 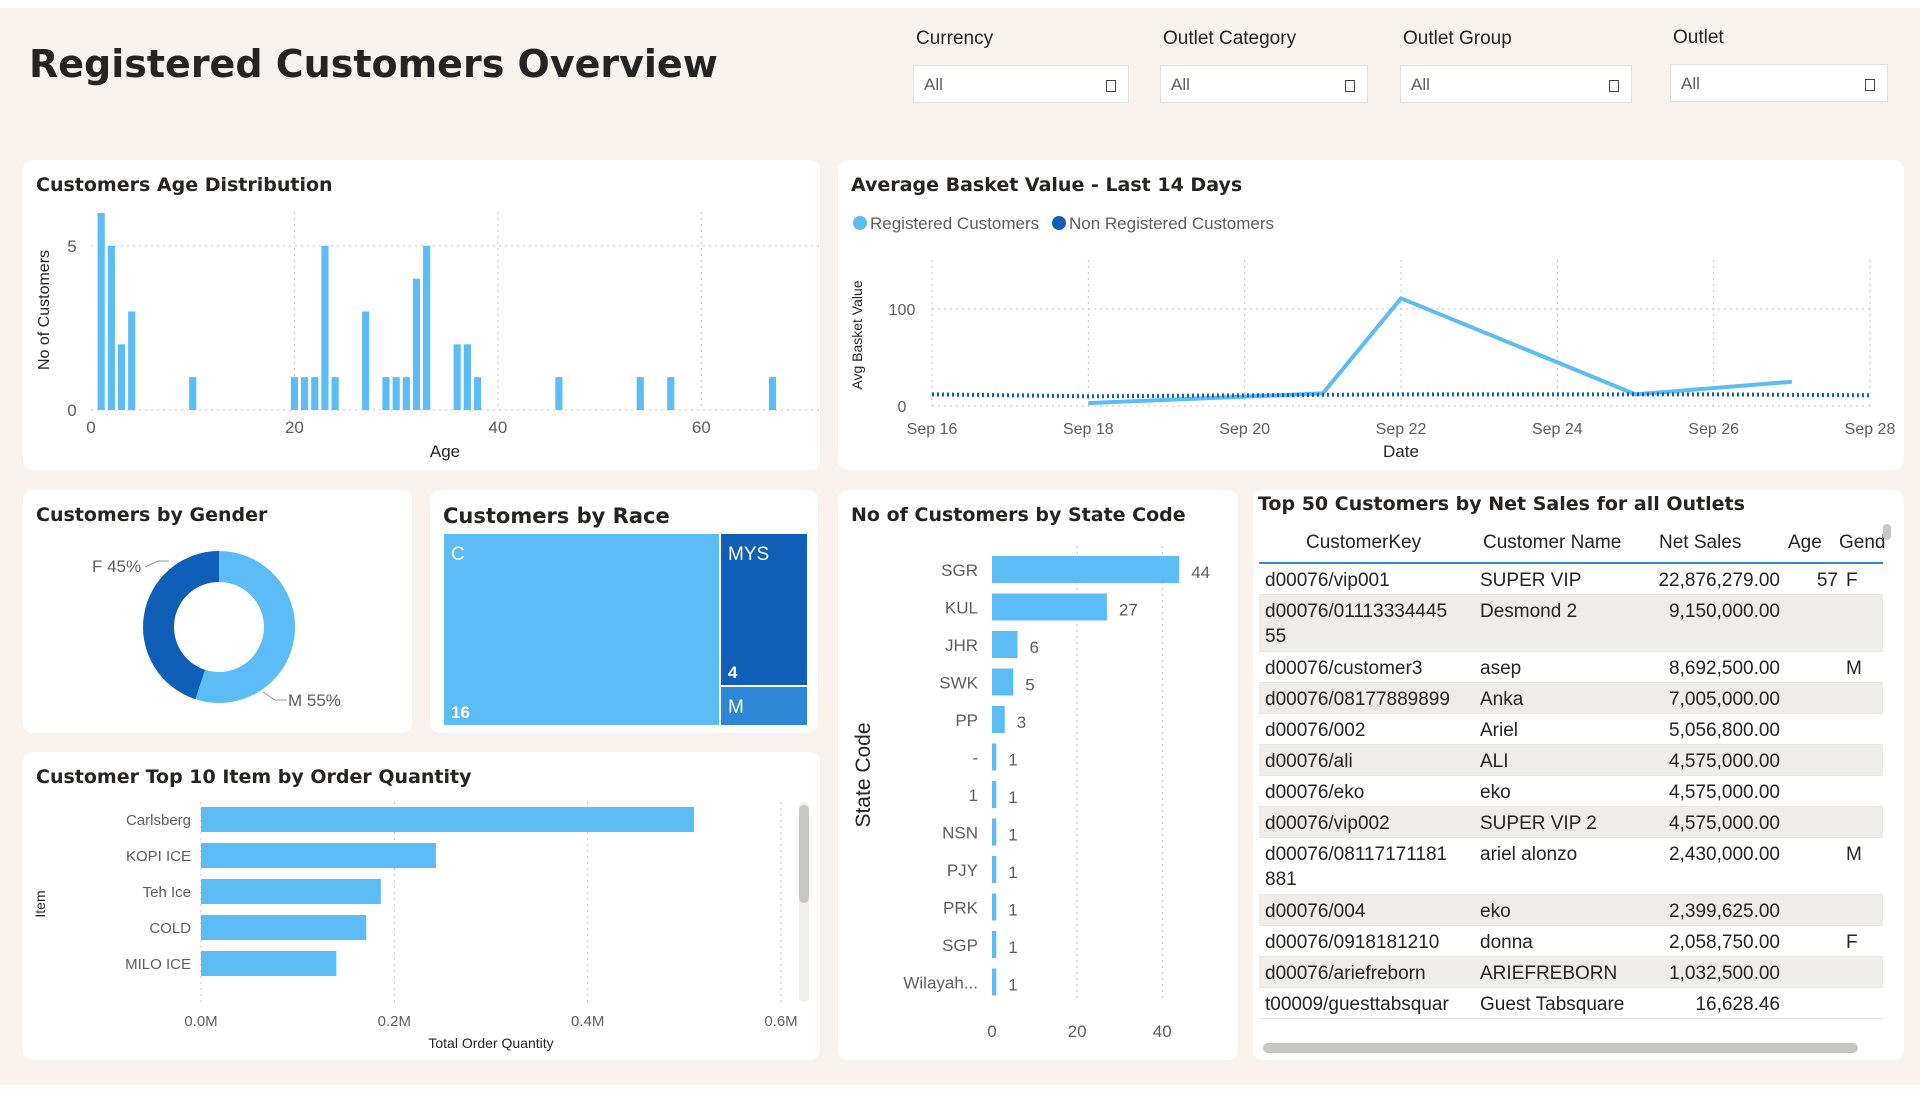 I want to click on items-chart-title: Customer Top 10 Item by Order Quantity, so click(x=254, y=777).